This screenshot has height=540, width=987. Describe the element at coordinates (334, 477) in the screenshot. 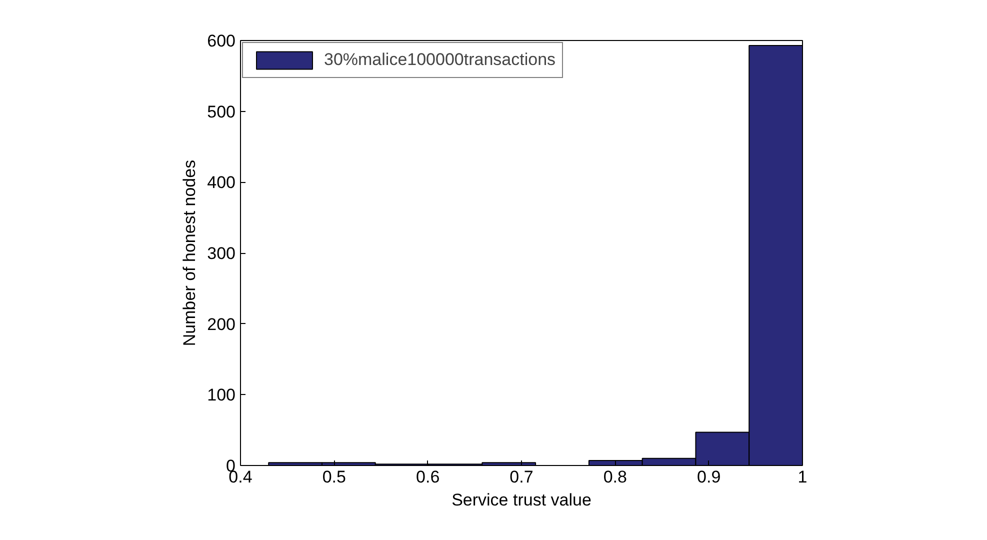

I see `x-tick-label: 0.5` at that location.